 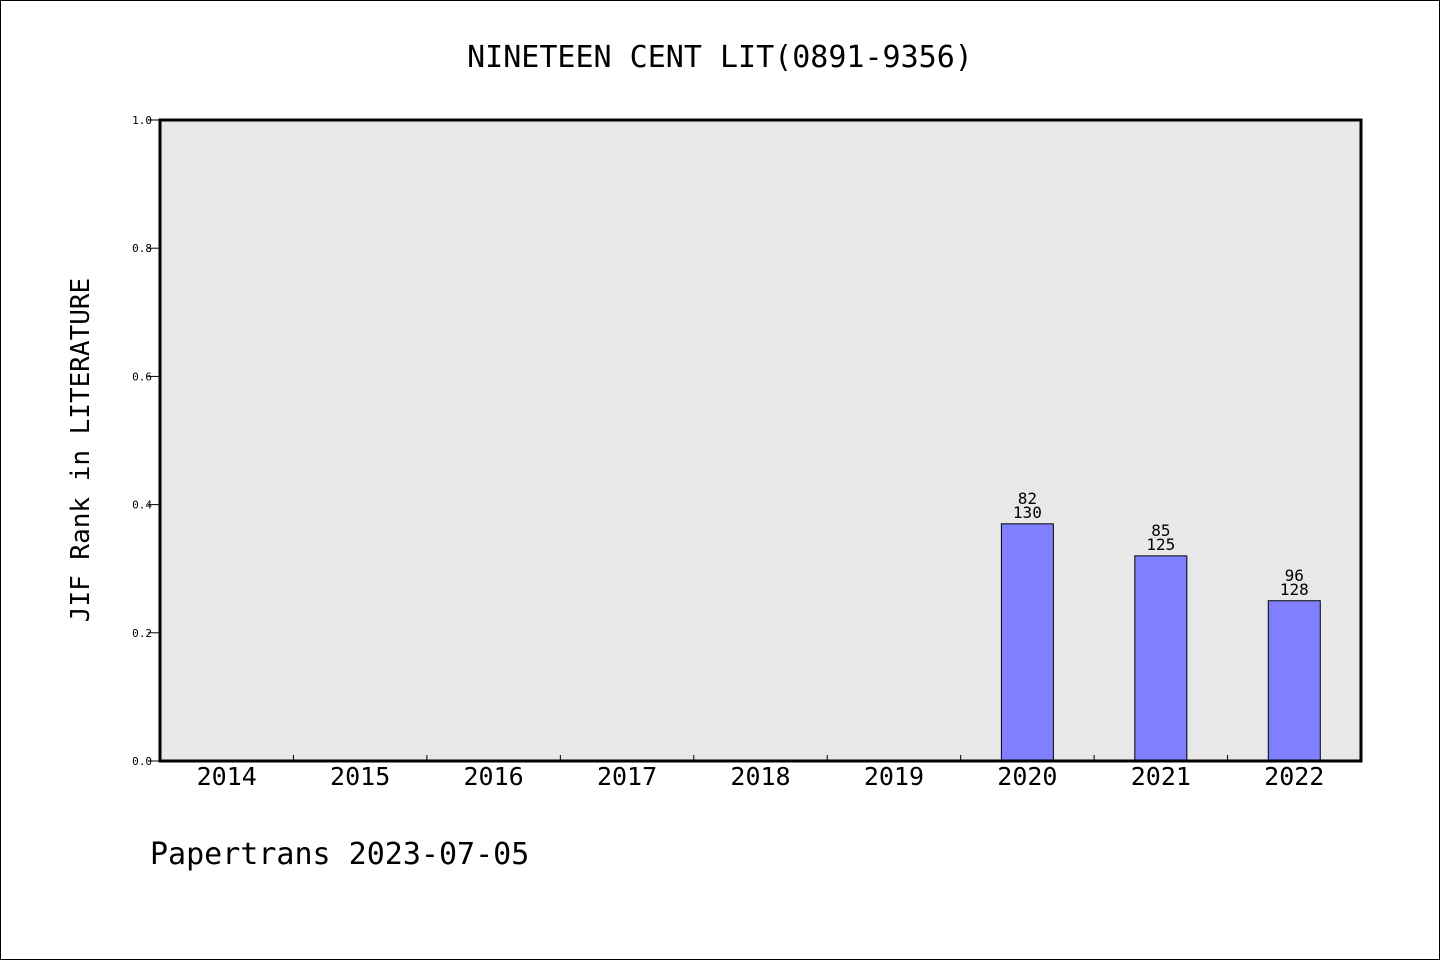 What do you see at coordinates (81, 450) in the screenshot?
I see `y-axis-label: JIF Rank in LITERATURE` at bounding box center [81, 450].